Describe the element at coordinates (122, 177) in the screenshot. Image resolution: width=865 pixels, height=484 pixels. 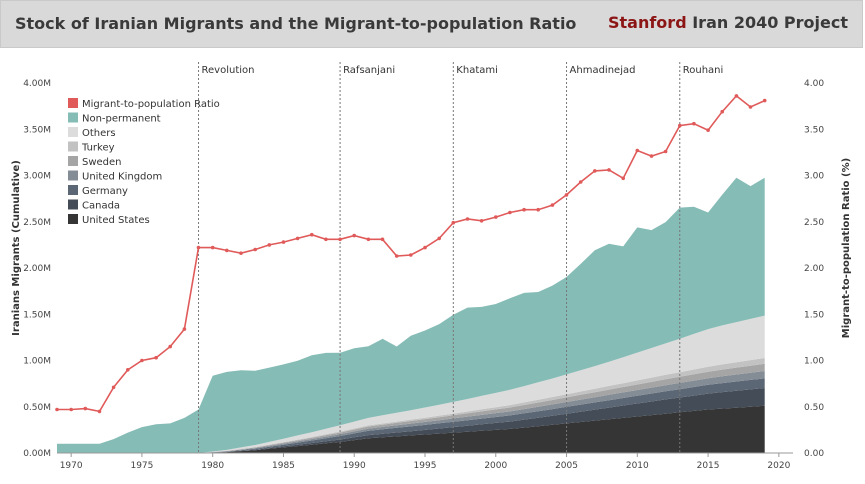
I see `legend-label-united-kingdom: United Kingdom` at that location.